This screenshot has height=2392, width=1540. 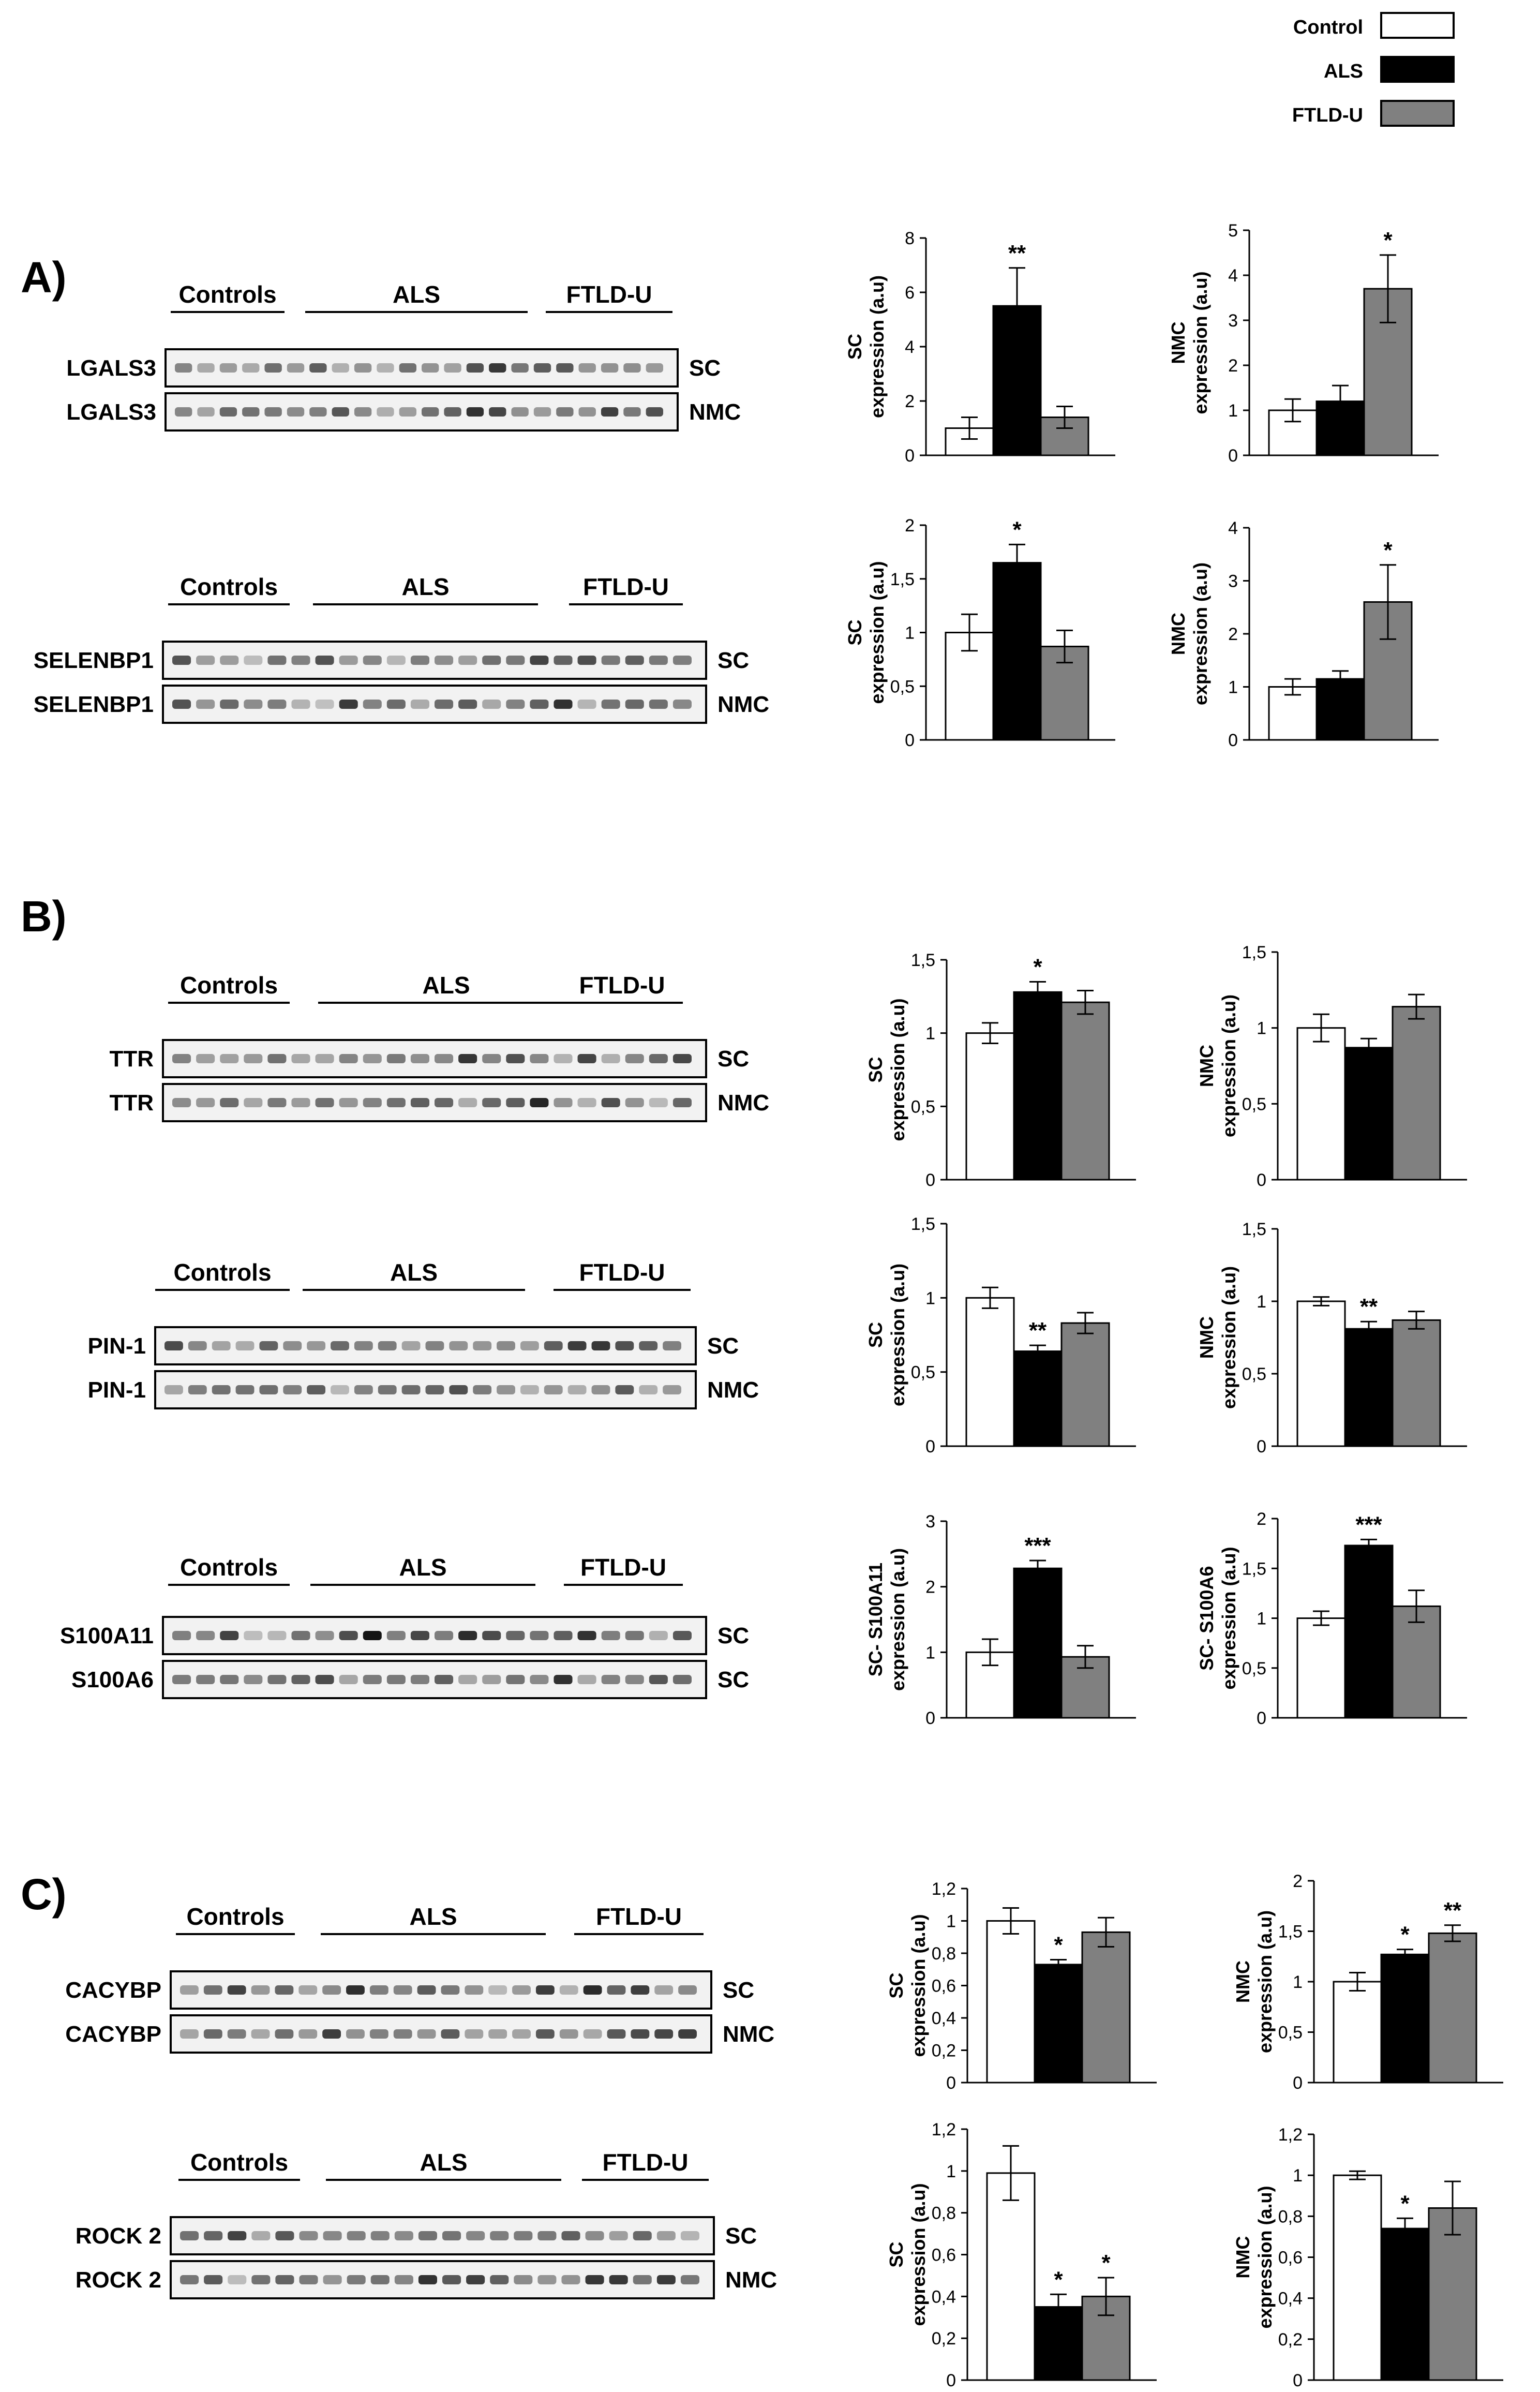 I want to click on y-tick-label: 4, so click(x=1233, y=528).